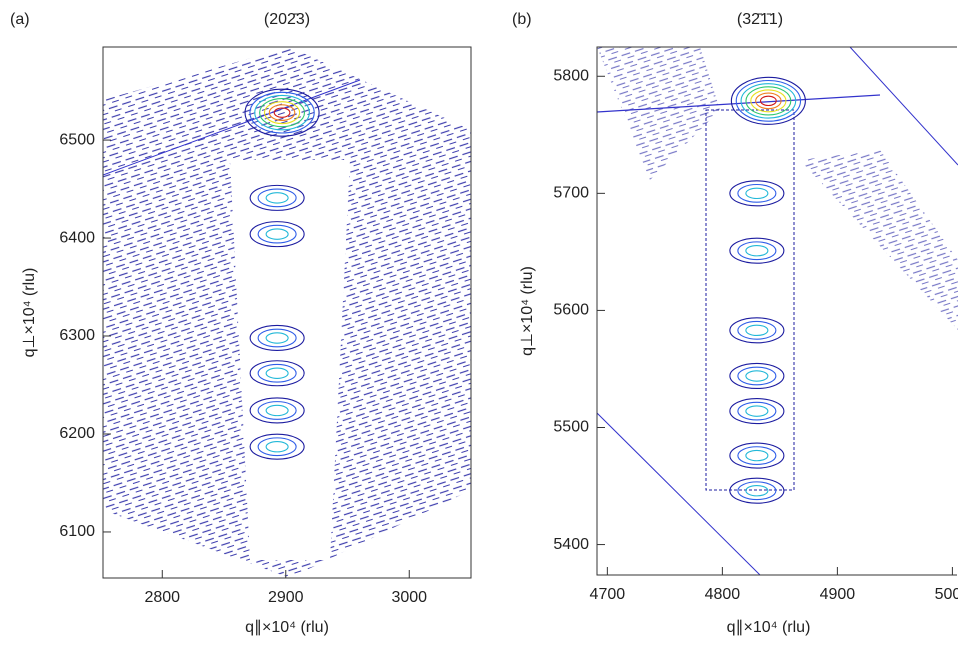  I want to click on y-tick-label: 6400, so click(77, 237).